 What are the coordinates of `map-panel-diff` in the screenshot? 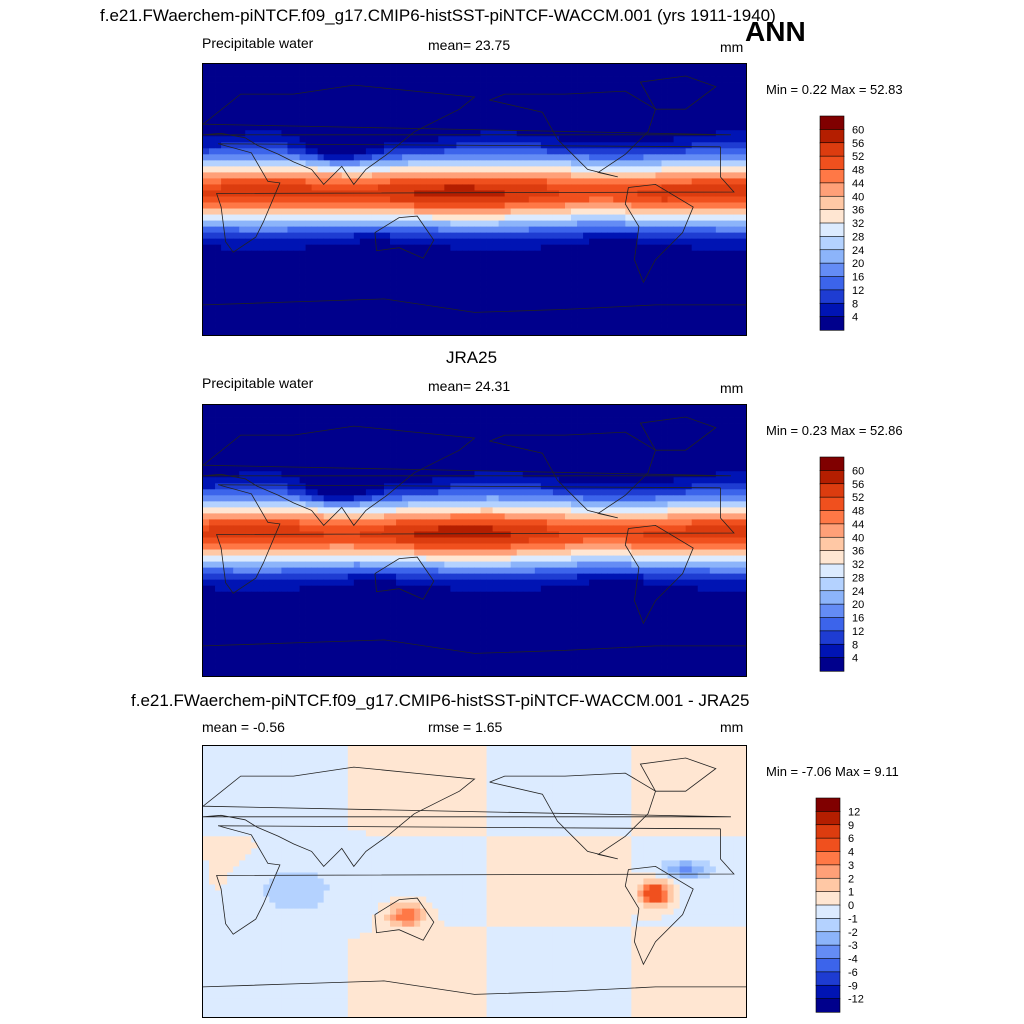 It's located at (474, 881).